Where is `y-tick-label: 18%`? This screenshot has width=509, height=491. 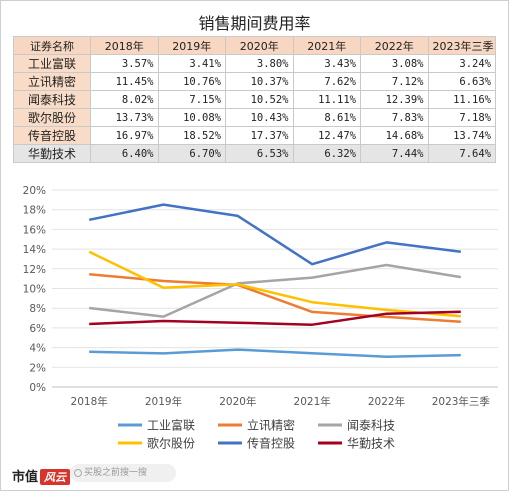 y-tick-label: 18% is located at coordinates (34, 211).